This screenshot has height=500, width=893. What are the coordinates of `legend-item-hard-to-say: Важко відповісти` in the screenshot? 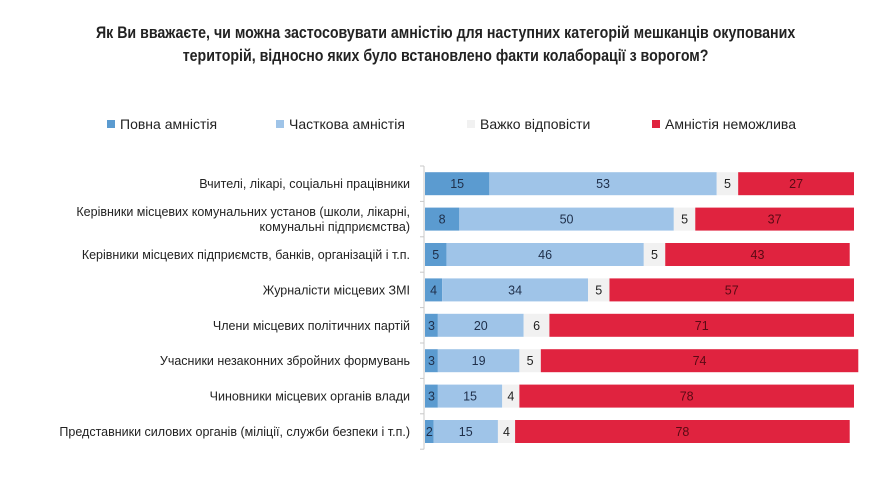 It's located at (528, 124).